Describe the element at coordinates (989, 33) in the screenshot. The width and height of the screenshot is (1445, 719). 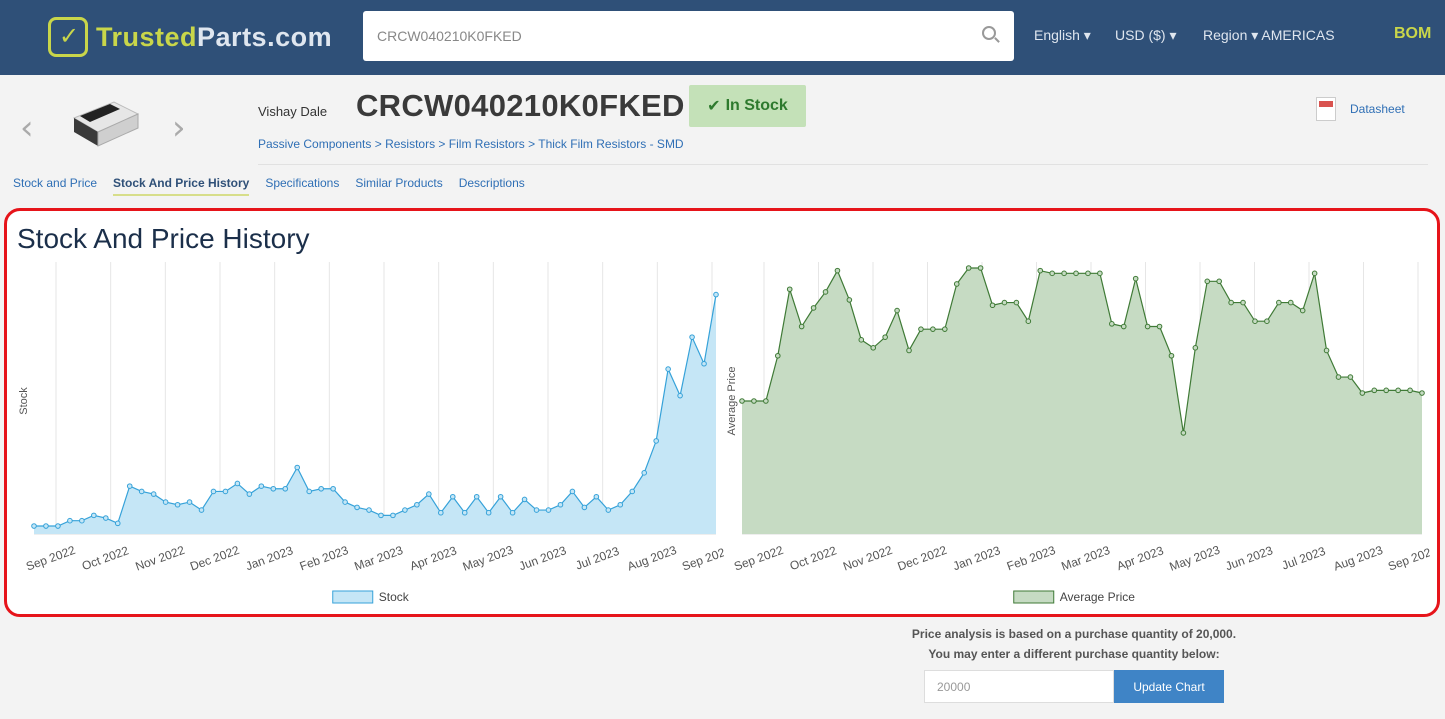
I see `search-icon` at that location.